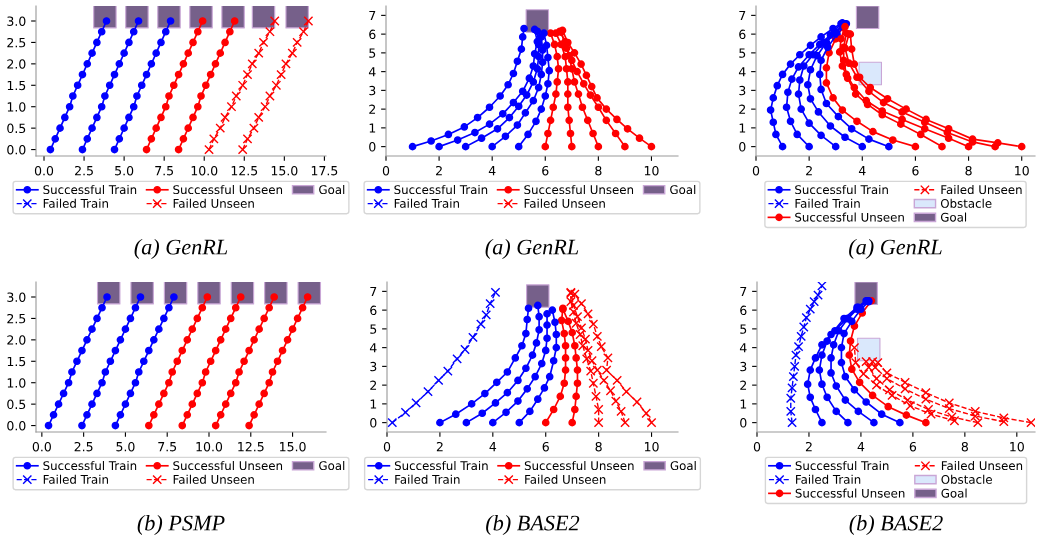  I want to click on x-tick-label: 2.5, so click(84, 170).